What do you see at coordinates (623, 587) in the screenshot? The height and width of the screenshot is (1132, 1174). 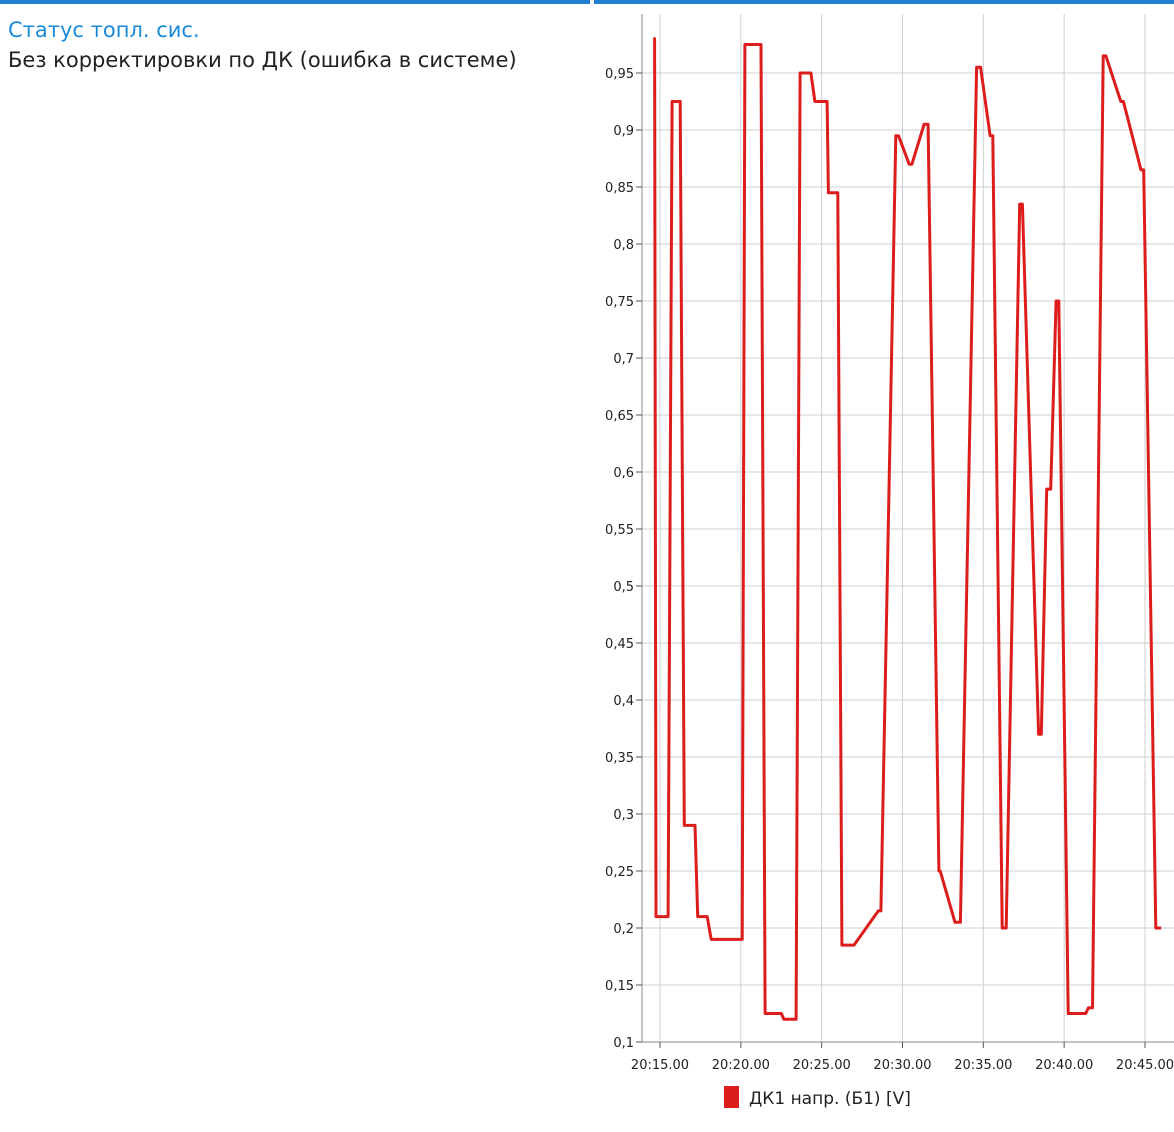 I see `y-tick-label: 0,5` at bounding box center [623, 587].